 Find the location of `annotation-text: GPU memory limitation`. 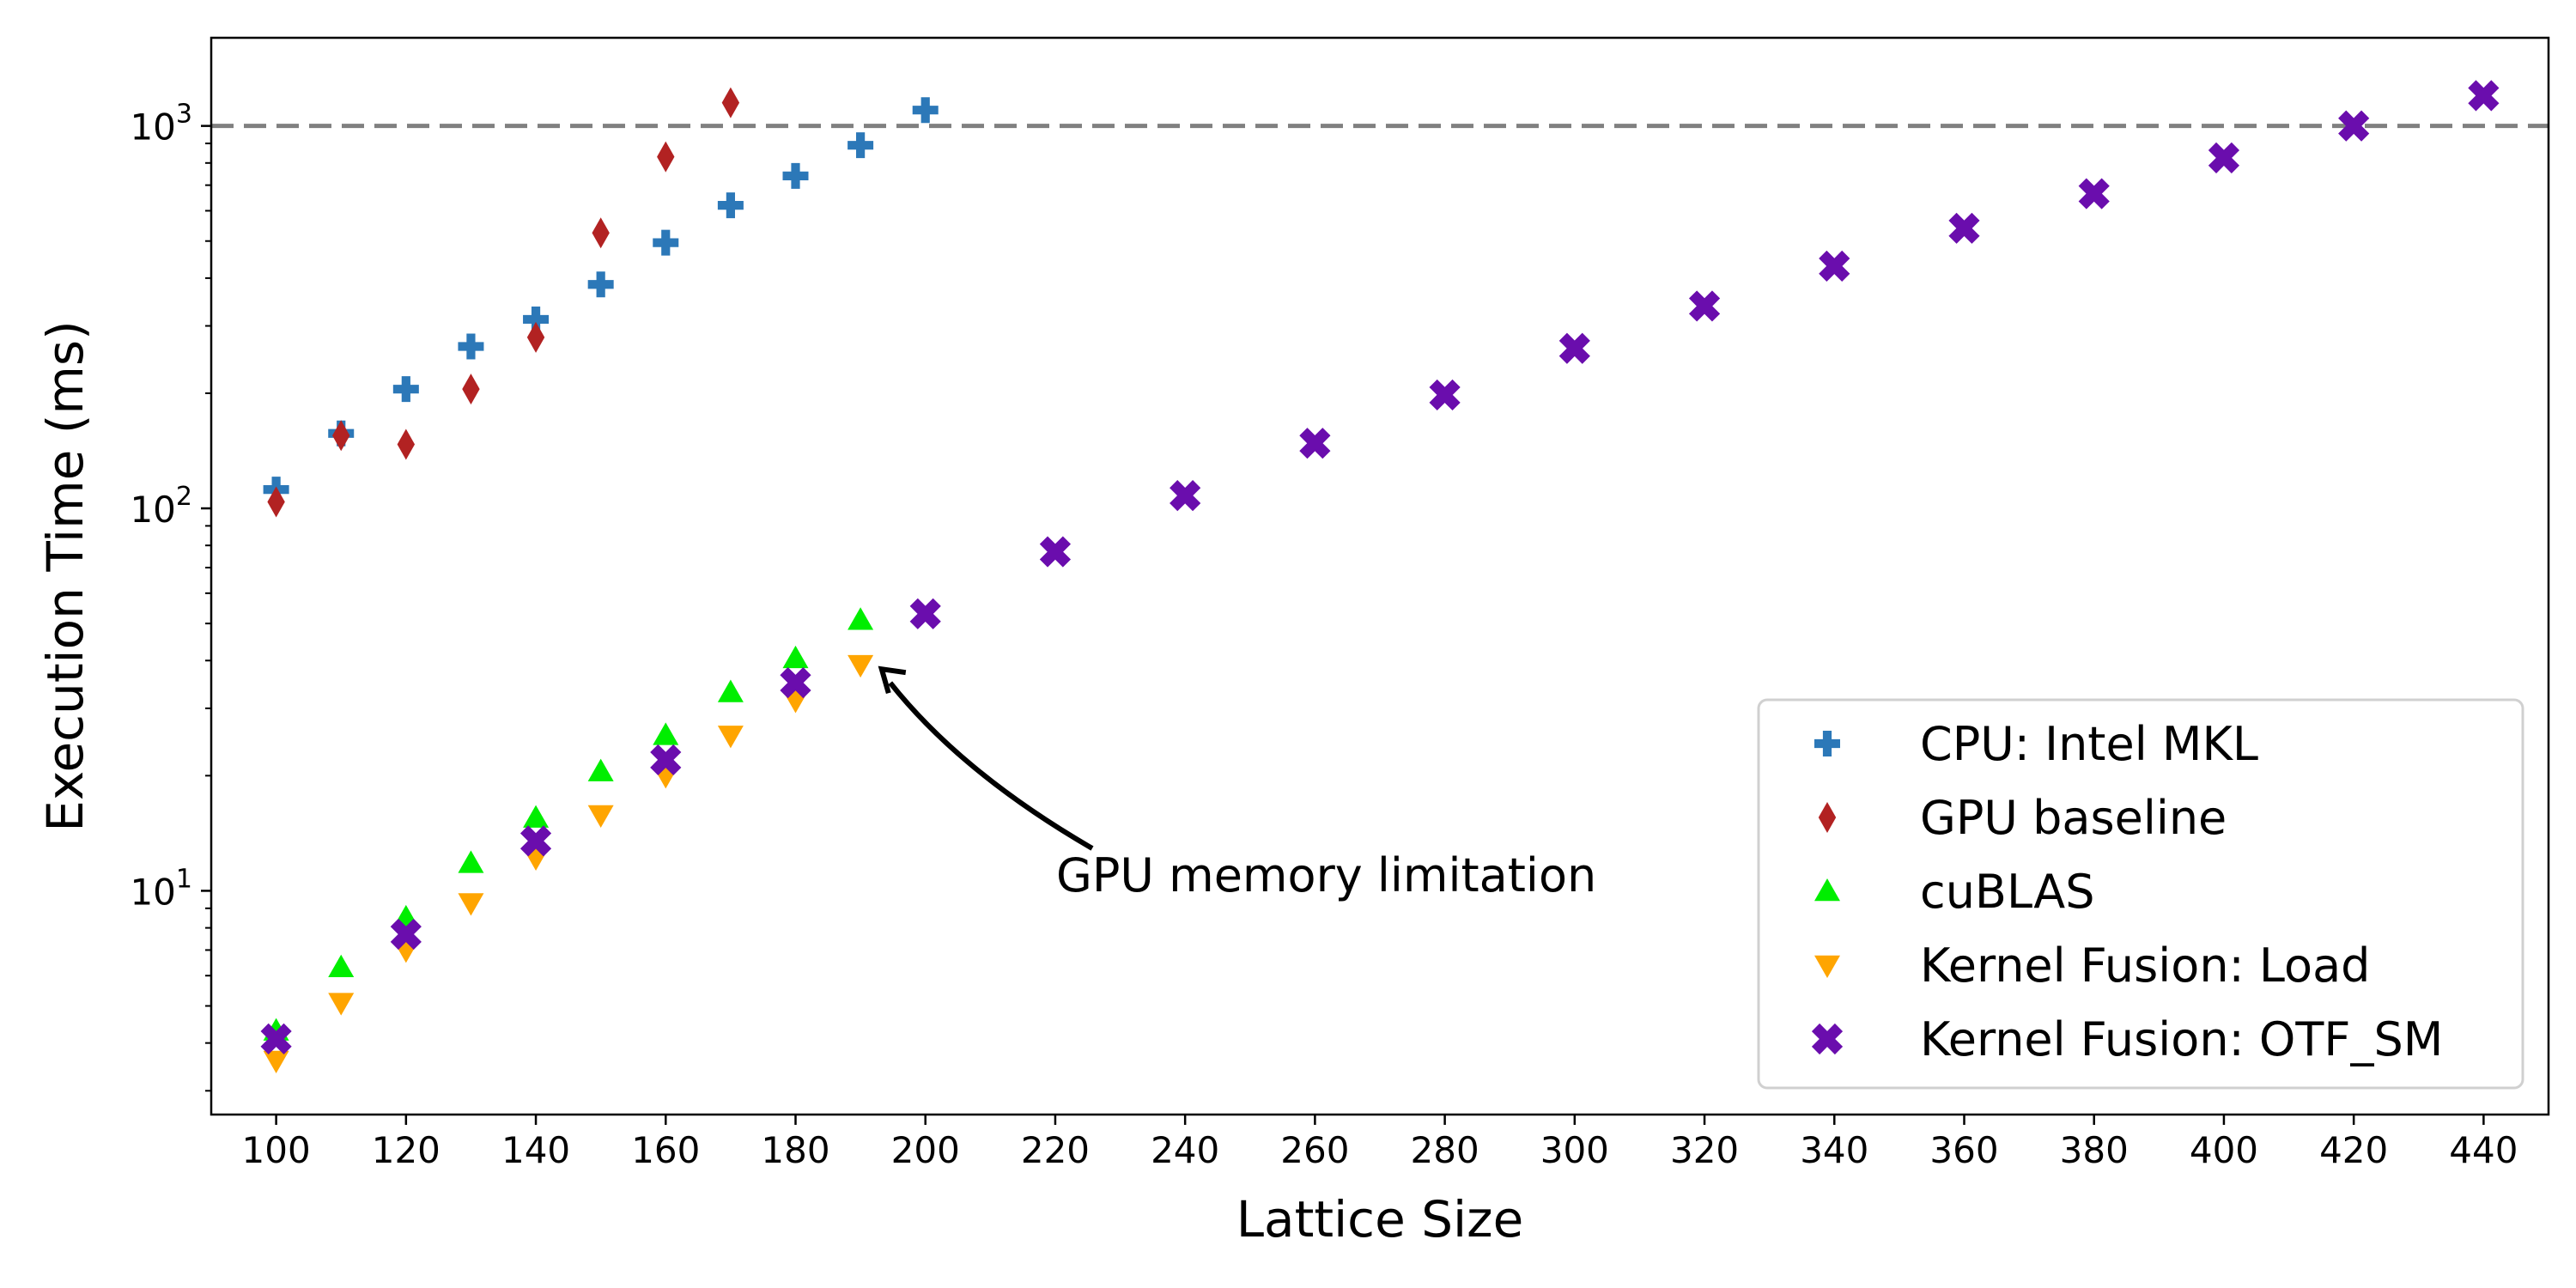

annotation-text: GPU memory limitation is located at coordinates (1326, 875).